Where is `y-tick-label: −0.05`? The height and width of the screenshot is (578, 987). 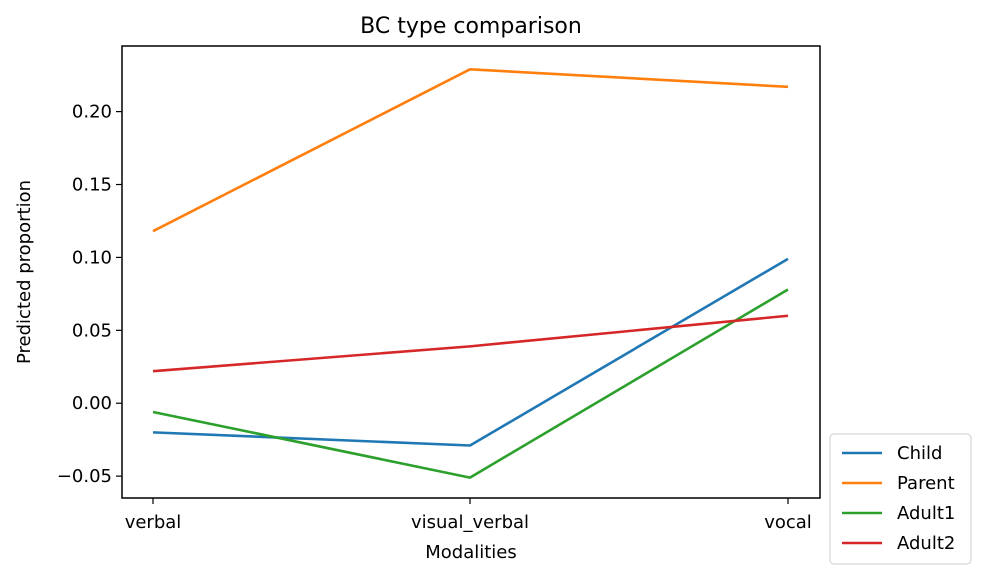 y-tick-label: −0.05 is located at coordinates (84, 476).